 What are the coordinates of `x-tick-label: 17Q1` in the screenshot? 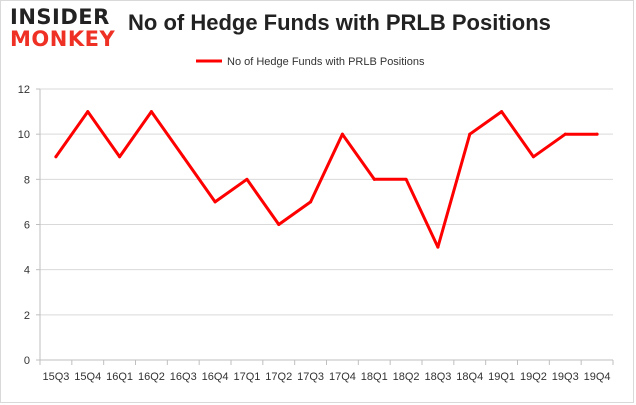 It's located at (246, 377).